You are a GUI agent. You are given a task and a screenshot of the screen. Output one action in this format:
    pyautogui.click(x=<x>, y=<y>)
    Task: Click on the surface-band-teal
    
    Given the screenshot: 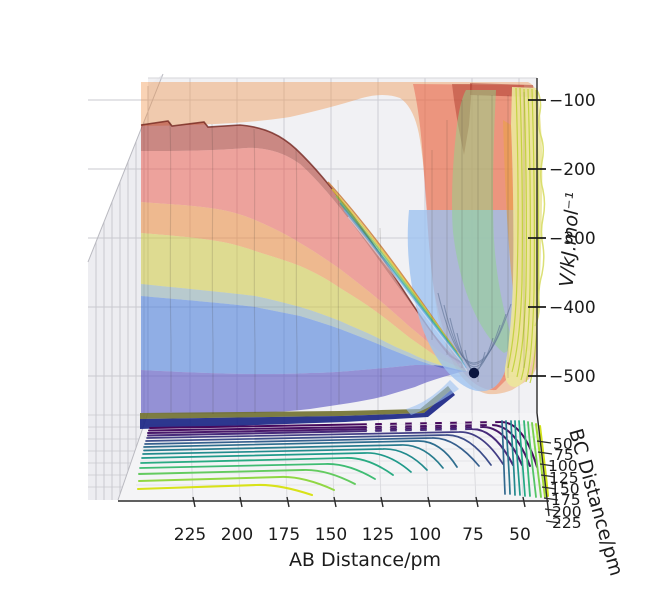 What is the action you would take?
    pyautogui.click(x=303, y=328)
    